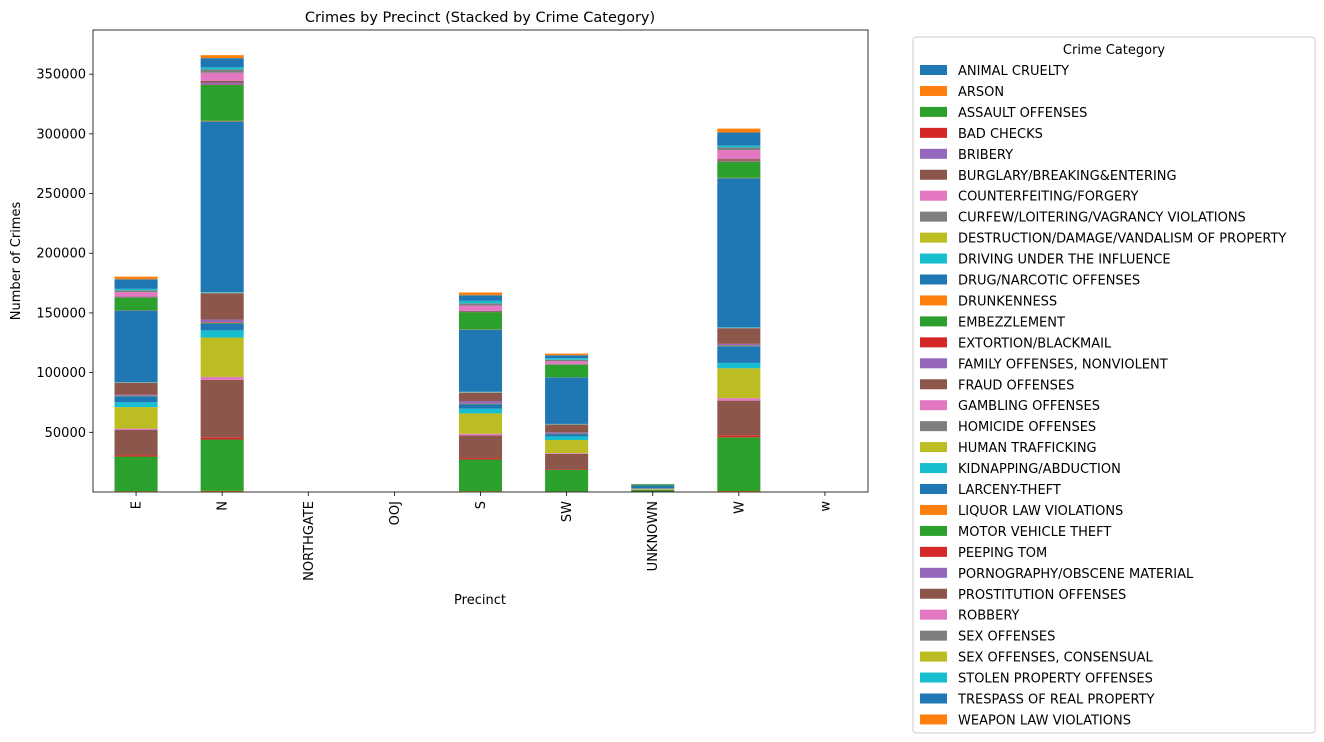  What do you see at coordinates (1063, 364) in the screenshot?
I see `legend-label: FAMILY OFFENSES, NONVIOLENT` at bounding box center [1063, 364].